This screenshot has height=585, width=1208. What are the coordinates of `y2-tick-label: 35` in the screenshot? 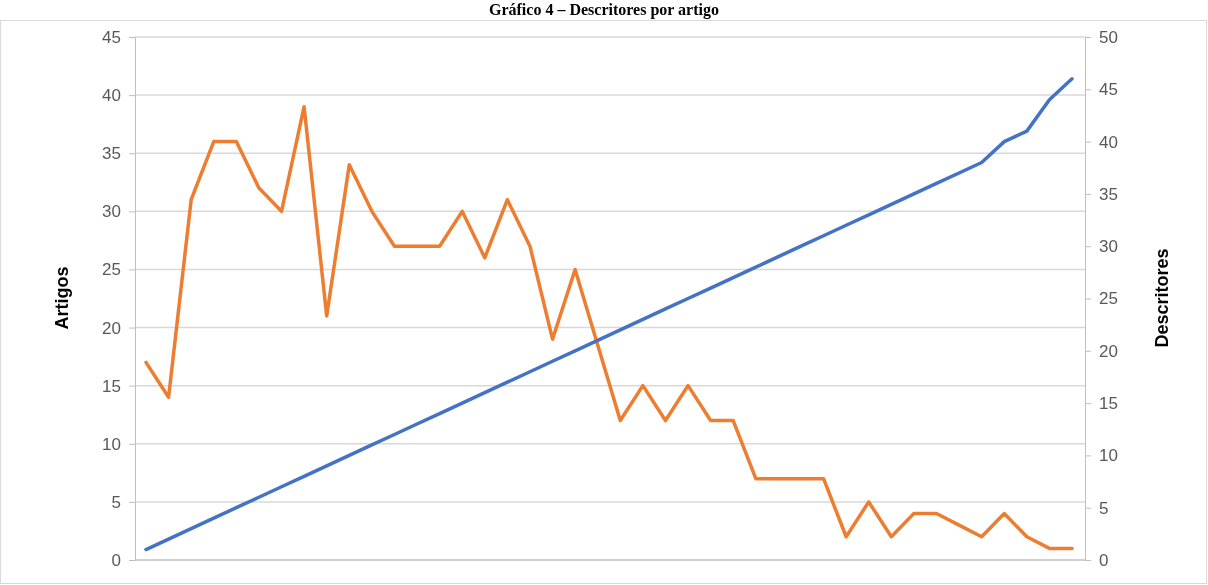 It's located at (1108, 194).